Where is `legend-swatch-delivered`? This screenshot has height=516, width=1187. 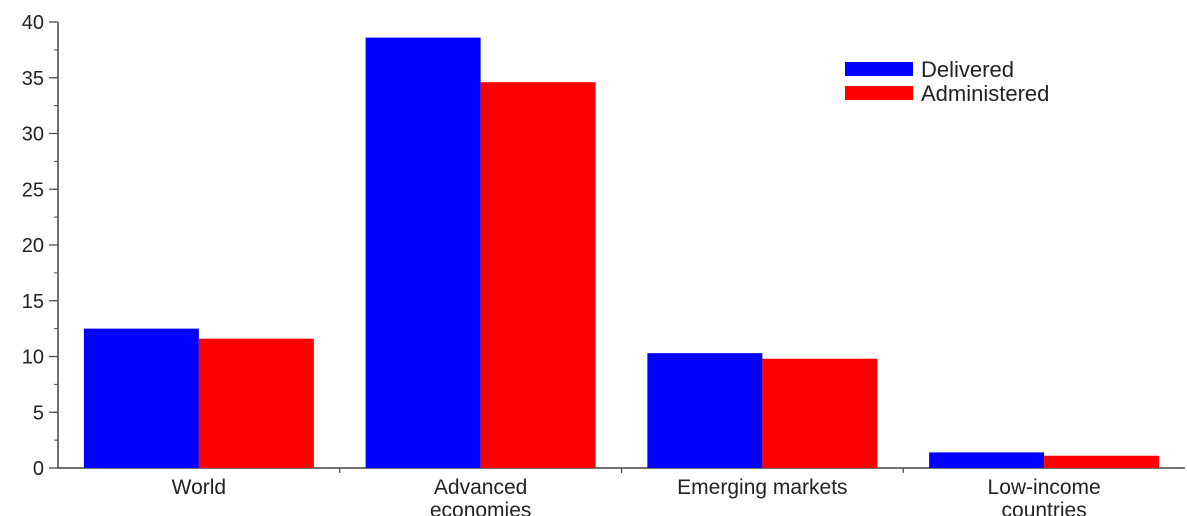
legend-swatch-delivered is located at coordinates (879, 69).